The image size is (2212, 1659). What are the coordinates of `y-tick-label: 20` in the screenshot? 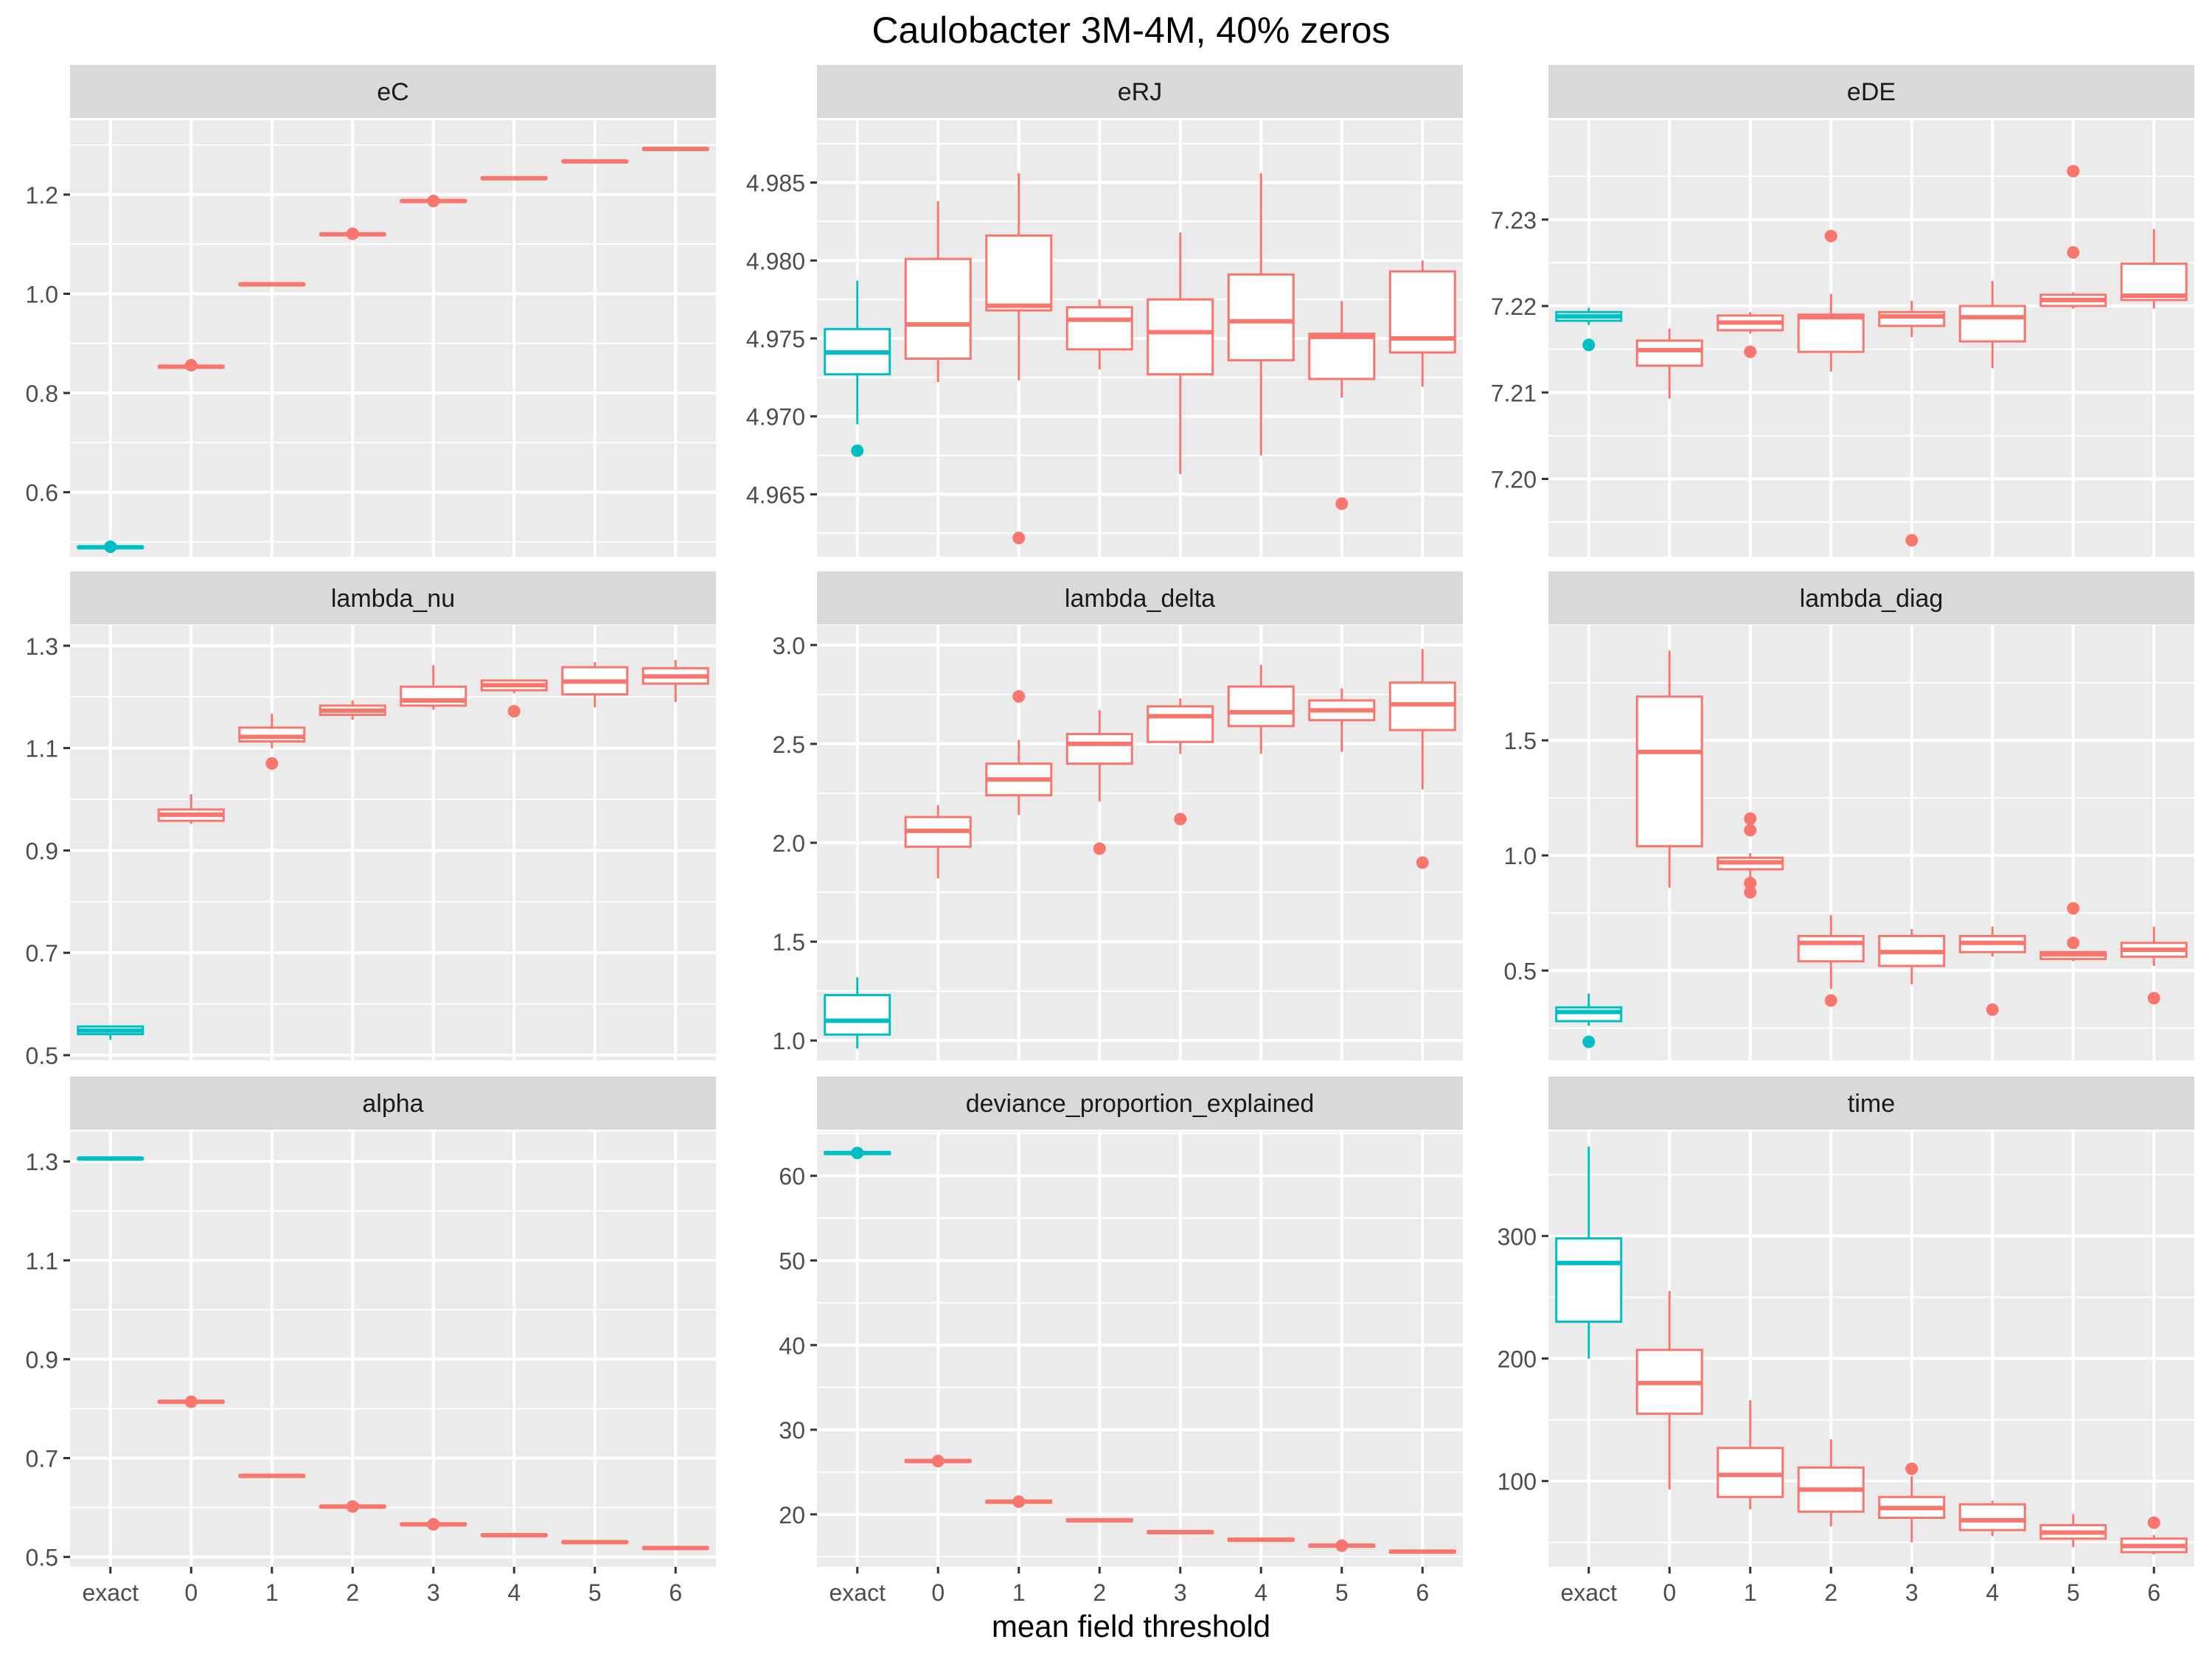 It's located at (792, 1515).